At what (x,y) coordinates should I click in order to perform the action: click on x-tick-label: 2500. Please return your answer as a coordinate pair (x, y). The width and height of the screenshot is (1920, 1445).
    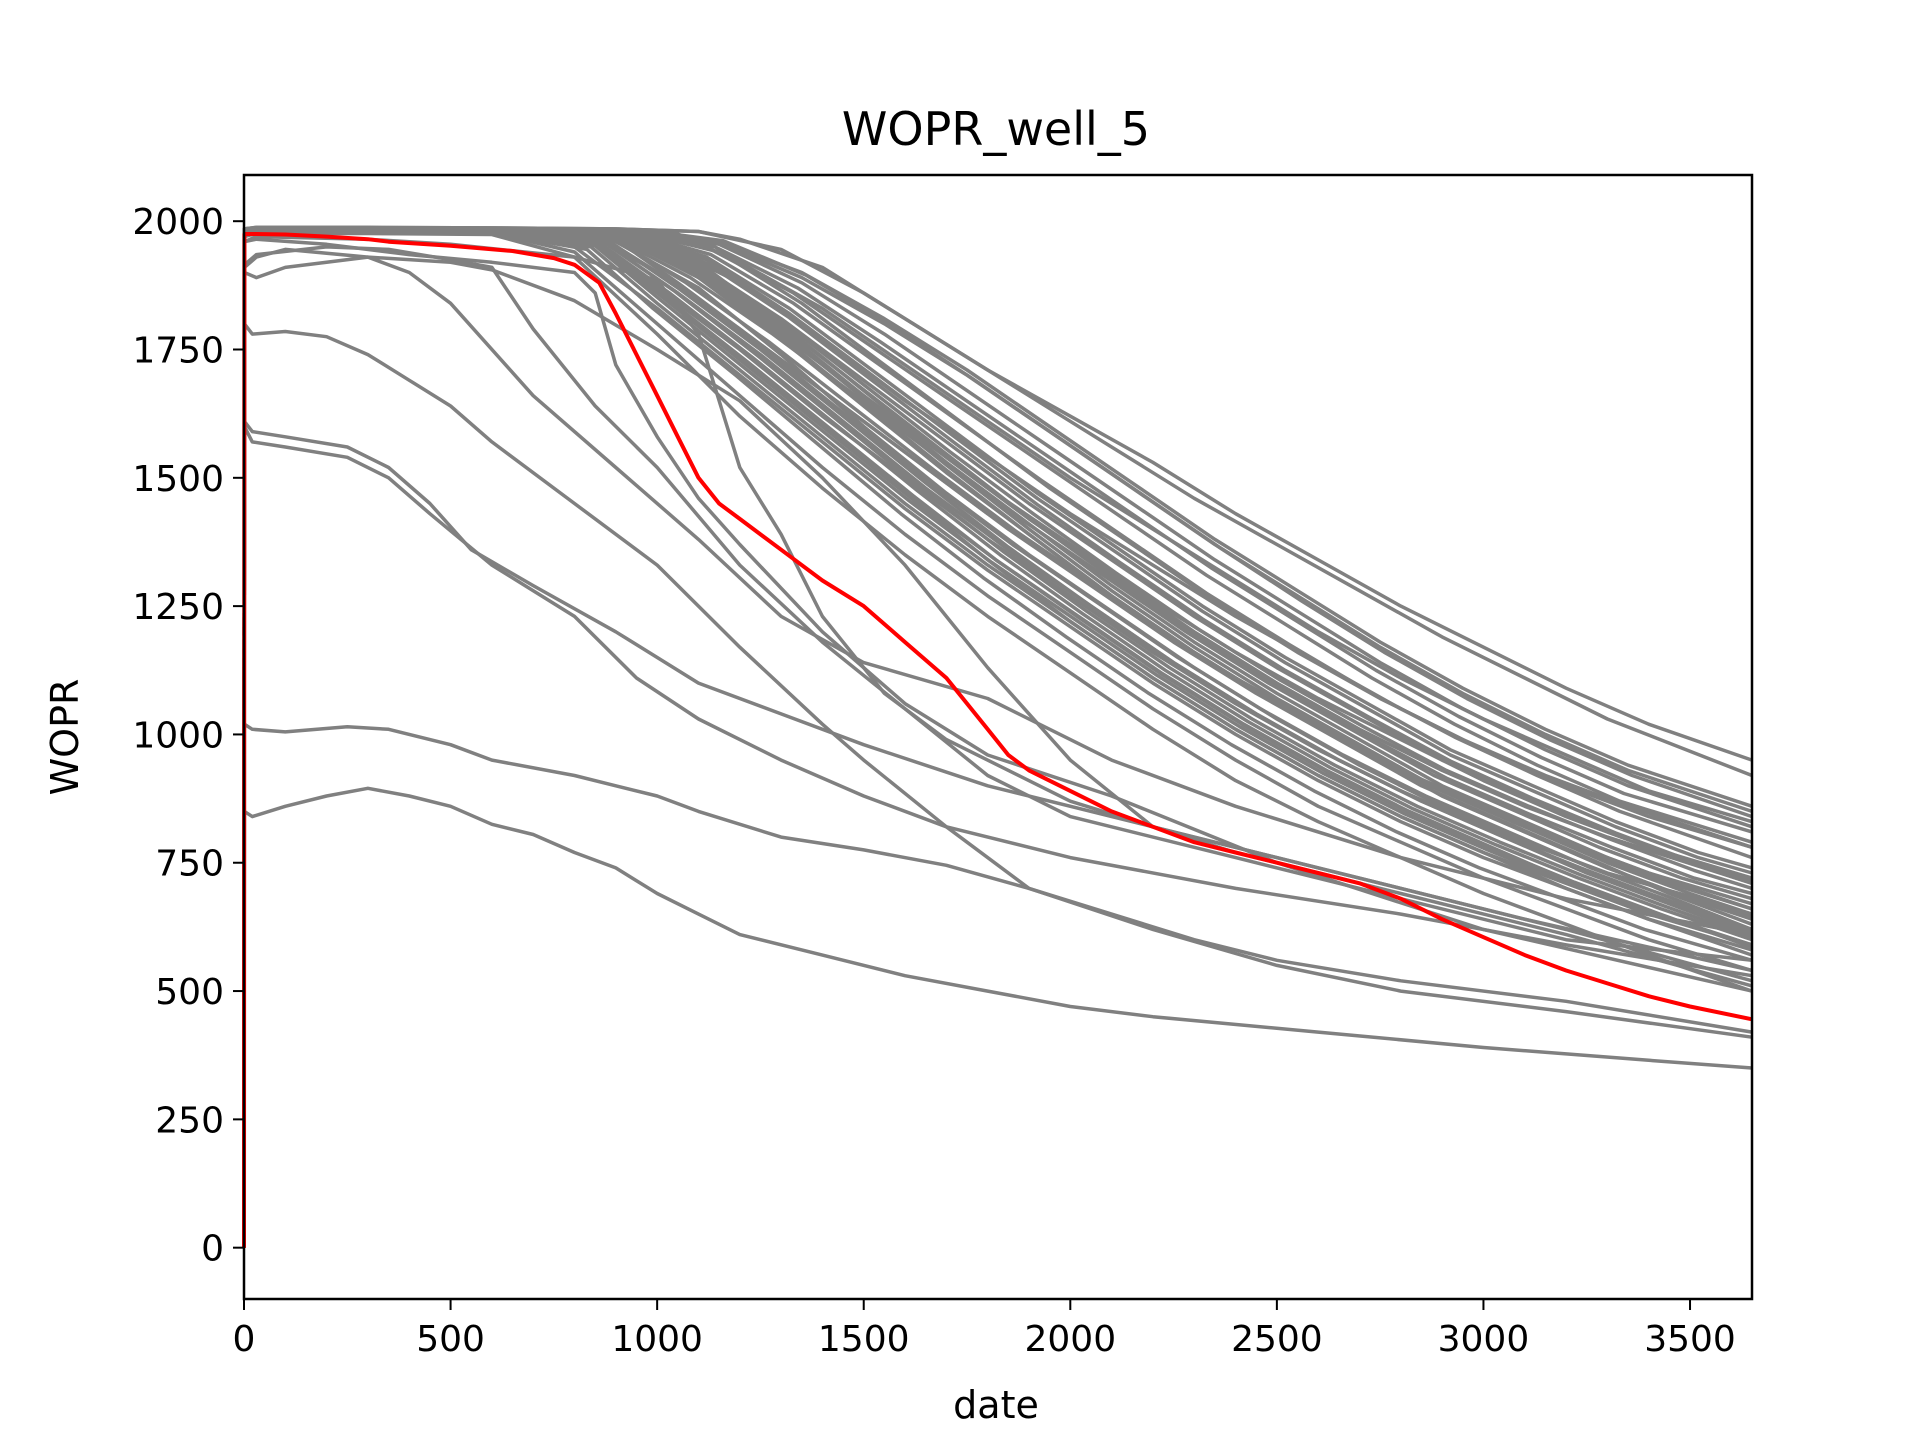
    Looking at the image, I should click on (1277, 1339).